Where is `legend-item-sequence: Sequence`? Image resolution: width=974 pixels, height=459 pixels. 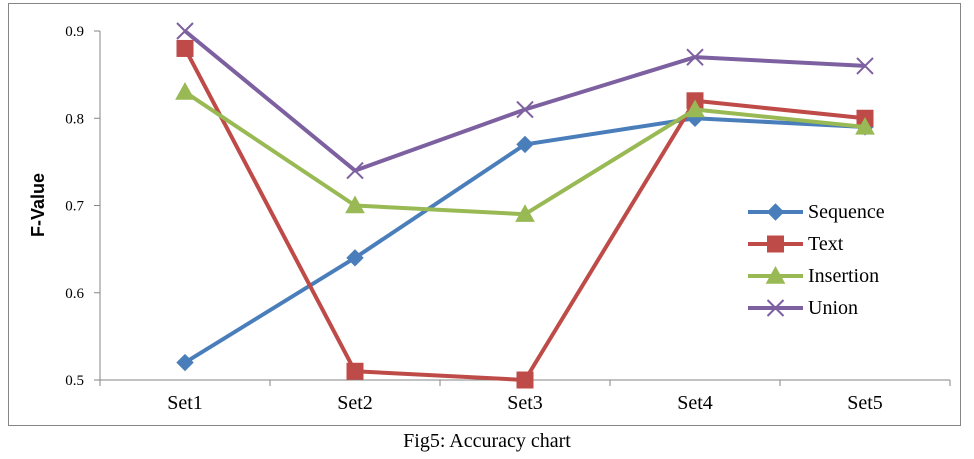
legend-item-sequence: Sequence is located at coordinates (816, 212).